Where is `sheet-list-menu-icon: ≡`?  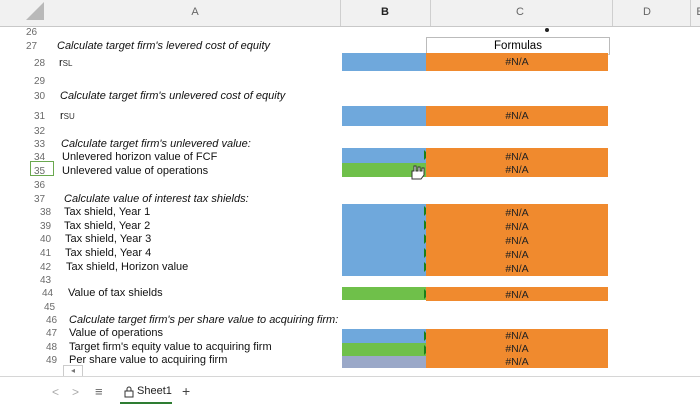
sheet-list-menu-icon: ≡ is located at coordinates (99, 391).